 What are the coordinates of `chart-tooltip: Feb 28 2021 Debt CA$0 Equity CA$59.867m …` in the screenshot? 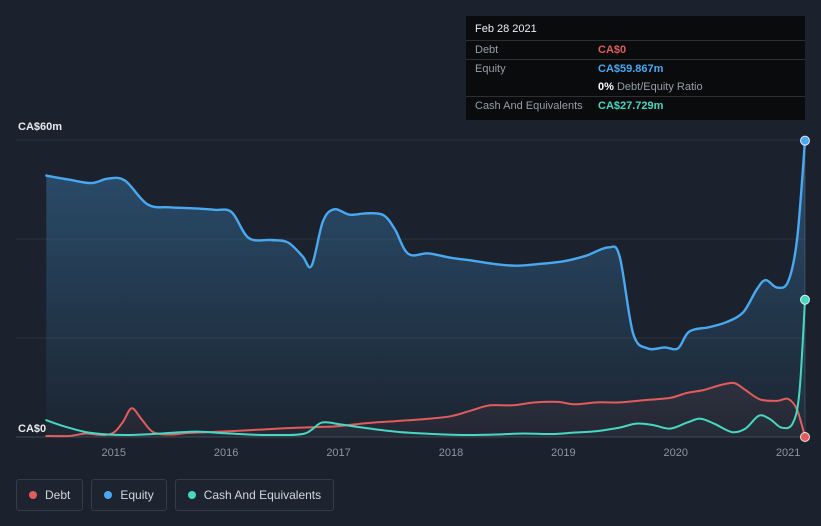 It's located at (635, 68).